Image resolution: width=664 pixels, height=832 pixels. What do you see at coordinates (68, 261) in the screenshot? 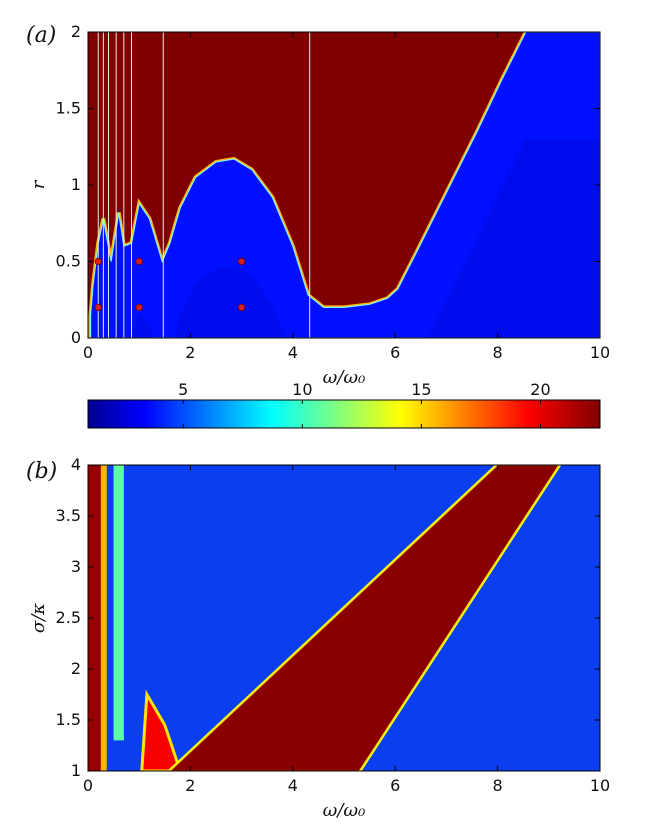
I see `ytick-label: 0.5` at bounding box center [68, 261].